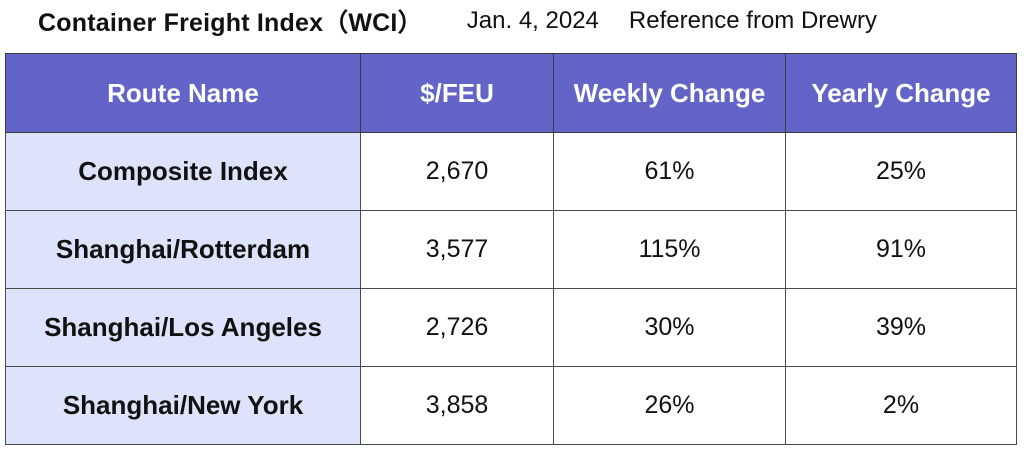 The image size is (1024, 449). I want to click on yearly-change-cell: 39%, so click(901, 327).